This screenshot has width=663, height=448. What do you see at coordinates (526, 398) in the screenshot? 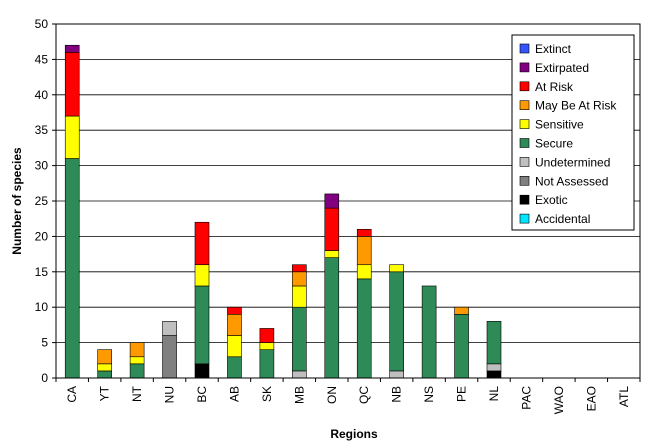
I see `x-tick-label: PAC` at bounding box center [526, 398].